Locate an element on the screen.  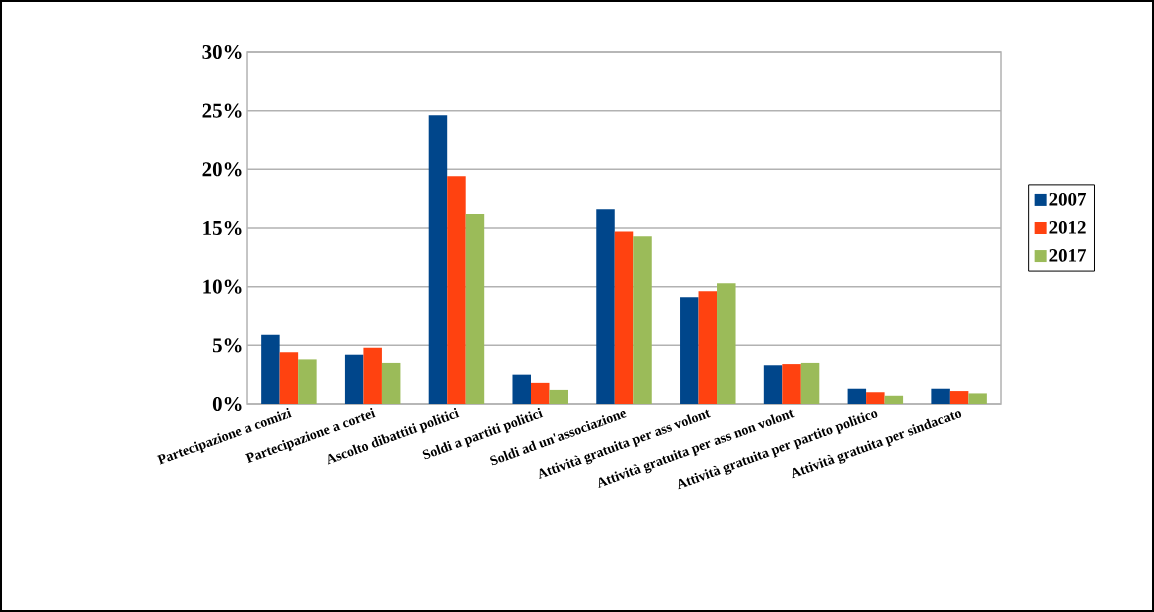
legend-label: 2017 is located at coordinates (1068, 255).